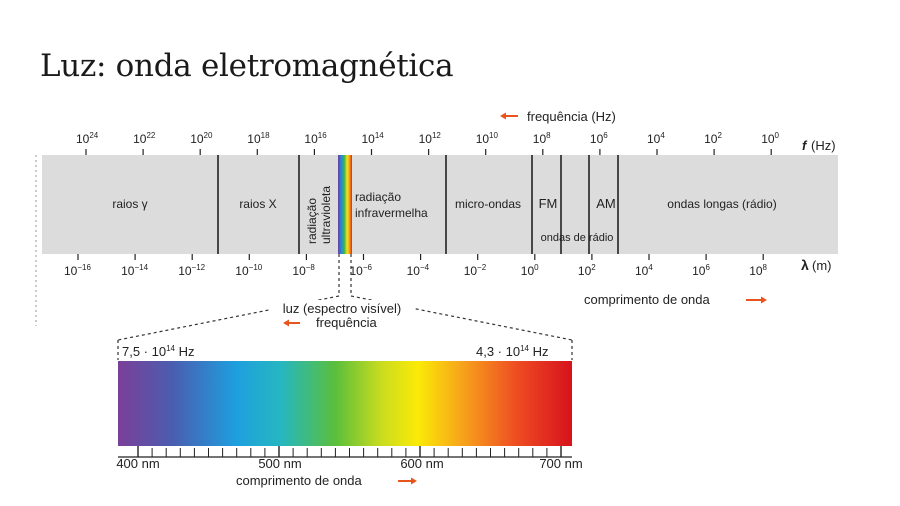 This screenshot has width=900, height=506. What do you see at coordinates (279, 463) in the screenshot?
I see `nm-label-500: 500 nm` at bounding box center [279, 463].